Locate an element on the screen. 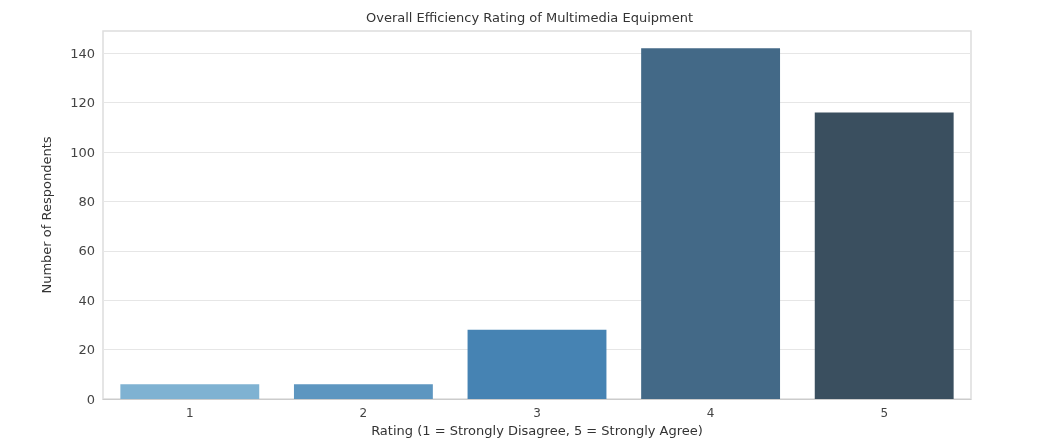 The height and width of the screenshot is (446, 1059). y-tick-label: 20 is located at coordinates (86, 350).